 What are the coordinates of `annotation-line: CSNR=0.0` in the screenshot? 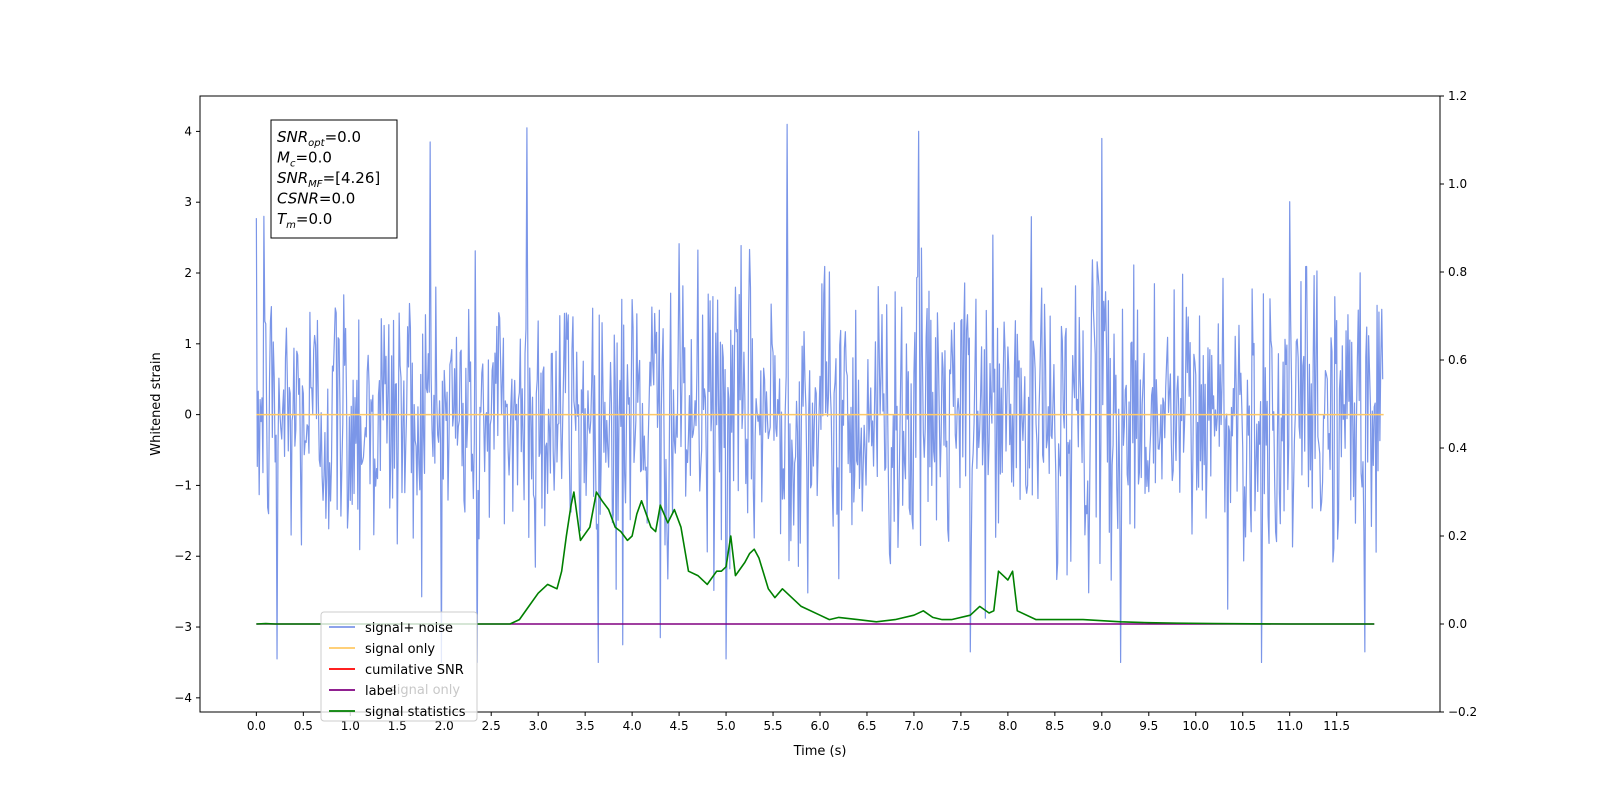 It's located at (316, 199).